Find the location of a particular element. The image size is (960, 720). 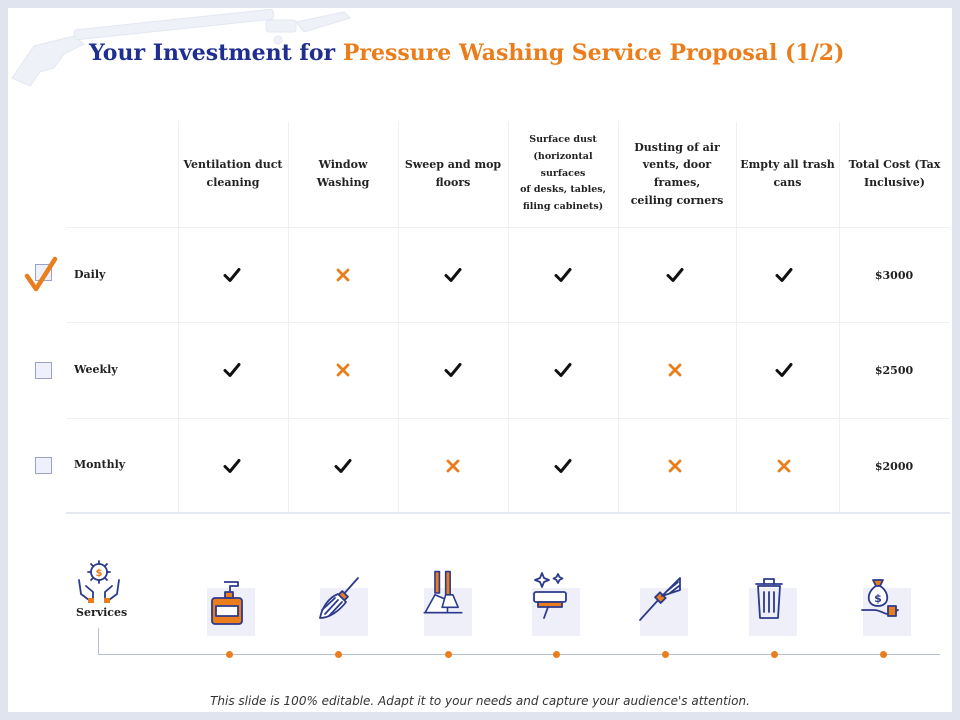

broom-icon is located at coordinates (339, 598).